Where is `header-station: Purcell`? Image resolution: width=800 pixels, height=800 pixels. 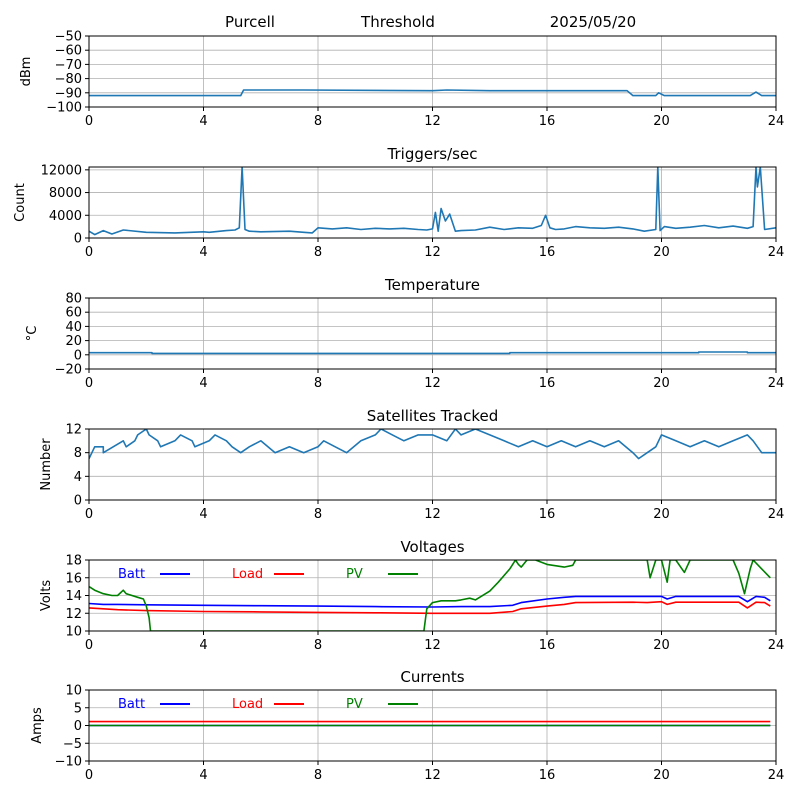 header-station: Purcell is located at coordinates (250, 22).